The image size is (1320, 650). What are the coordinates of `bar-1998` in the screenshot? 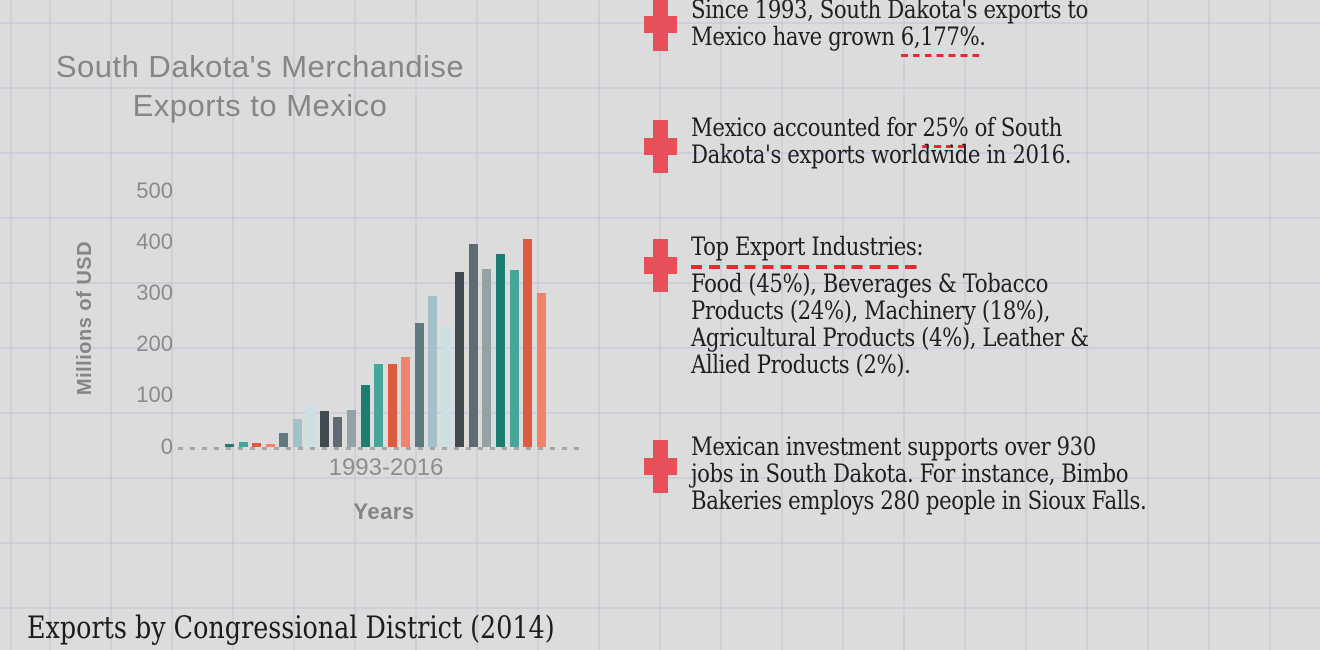 It's located at (297, 432).